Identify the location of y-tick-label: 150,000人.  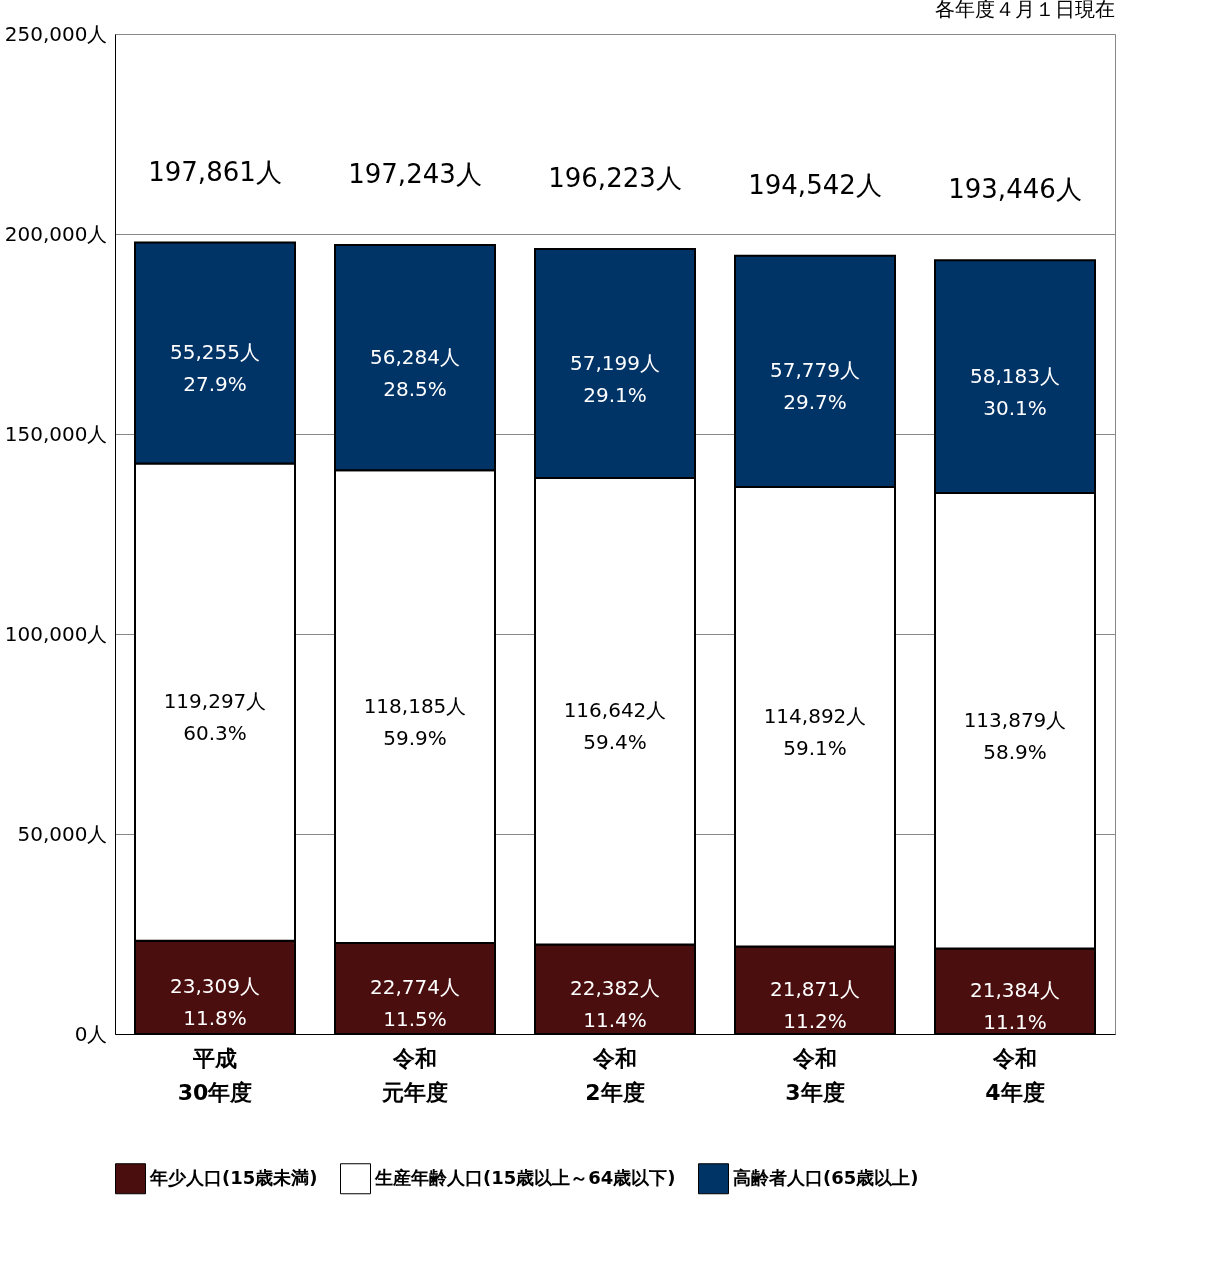
(56, 433).